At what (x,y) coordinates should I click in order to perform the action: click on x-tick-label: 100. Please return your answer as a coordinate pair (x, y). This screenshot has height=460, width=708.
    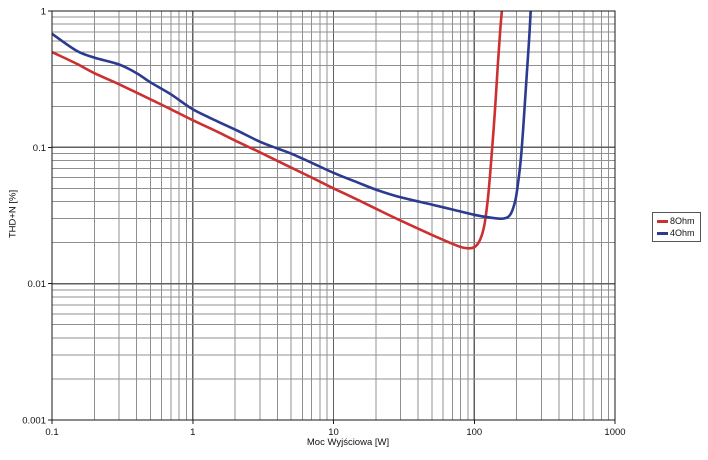
    Looking at the image, I should click on (474, 432).